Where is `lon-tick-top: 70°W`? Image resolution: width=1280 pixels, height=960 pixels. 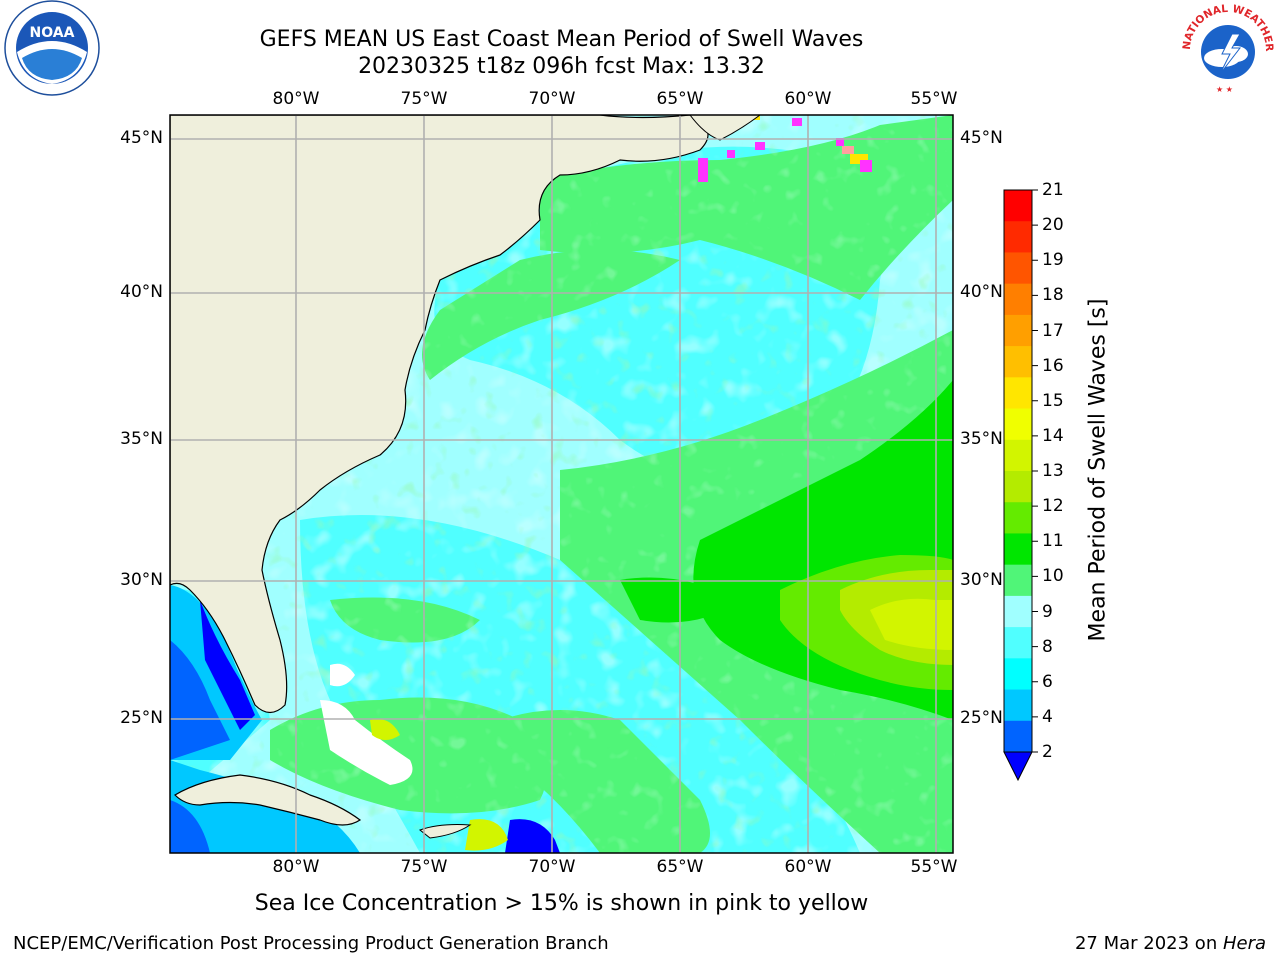
lon-tick-top: 70°W is located at coordinates (552, 99).